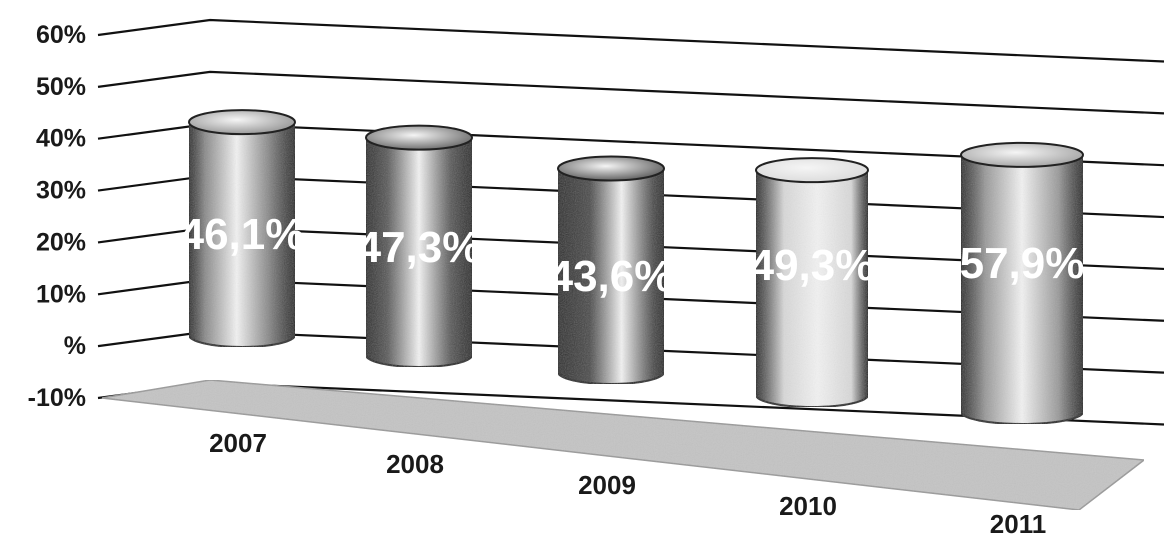 The width and height of the screenshot is (1164, 540). Describe the element at coordinates (61, 87) in the screenshot. I see `y-tick-label: 50%` at that location.